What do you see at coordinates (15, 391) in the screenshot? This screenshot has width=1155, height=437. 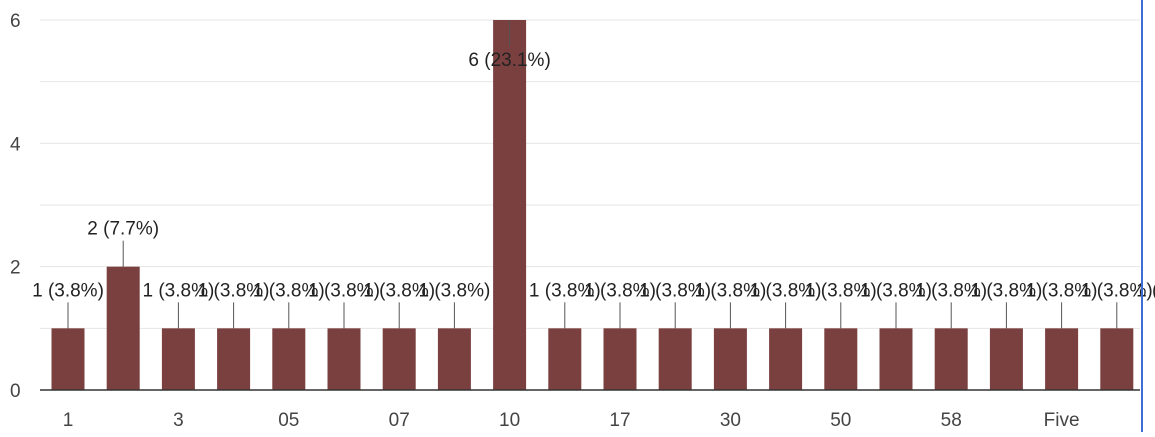 I see `y-tick-label: 0` at bounding box center [15, 391].